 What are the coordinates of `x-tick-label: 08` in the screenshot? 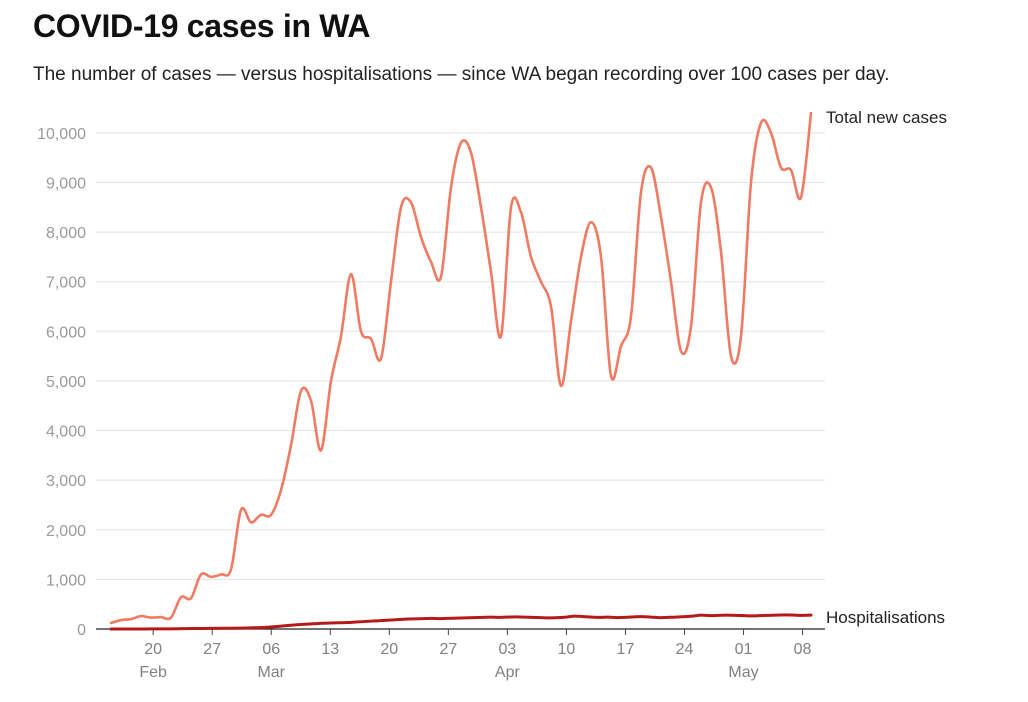 It's located at (803, 649).